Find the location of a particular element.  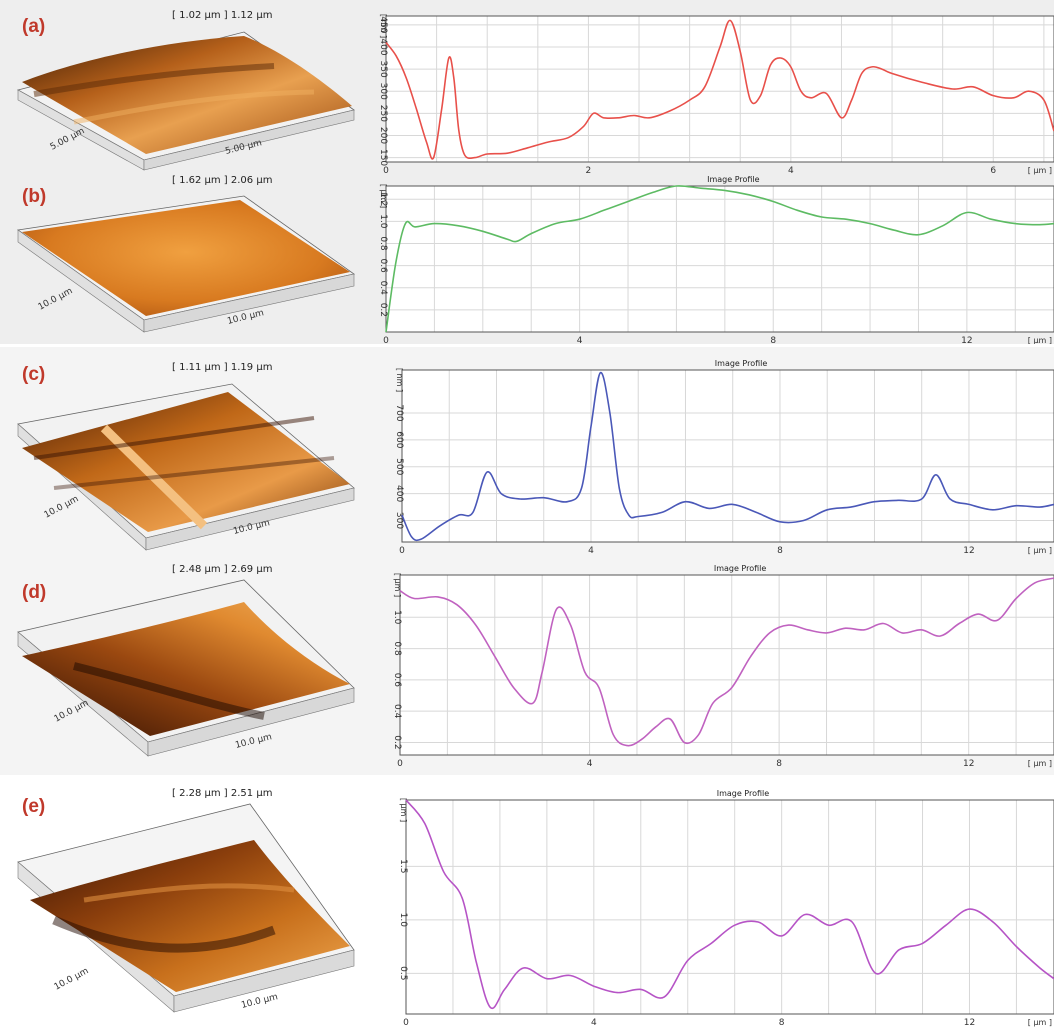

y-tick-label: 1.5 is located at coordinates (403, 866).